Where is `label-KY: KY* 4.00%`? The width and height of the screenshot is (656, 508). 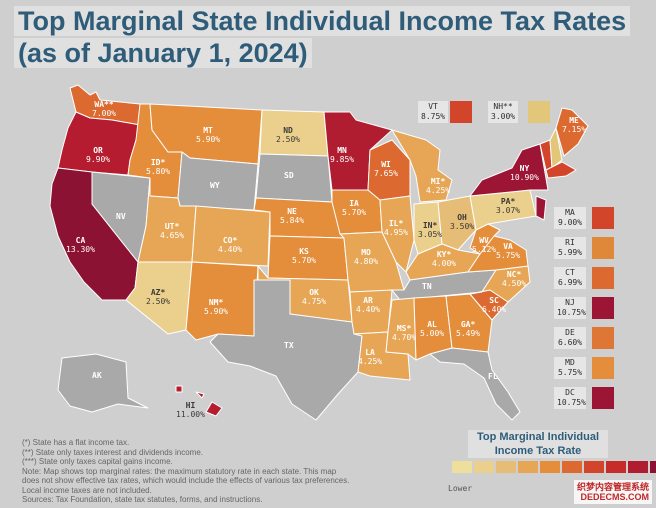
label-KY: KY* 4.00% is located at coordinates (444, 259).